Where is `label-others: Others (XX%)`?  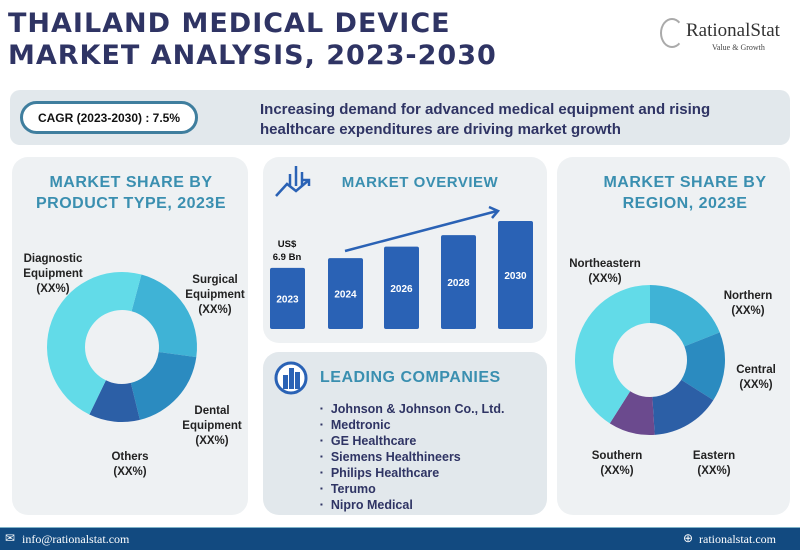
label-others: Others (XX%) is located at coordinates (130, 464).